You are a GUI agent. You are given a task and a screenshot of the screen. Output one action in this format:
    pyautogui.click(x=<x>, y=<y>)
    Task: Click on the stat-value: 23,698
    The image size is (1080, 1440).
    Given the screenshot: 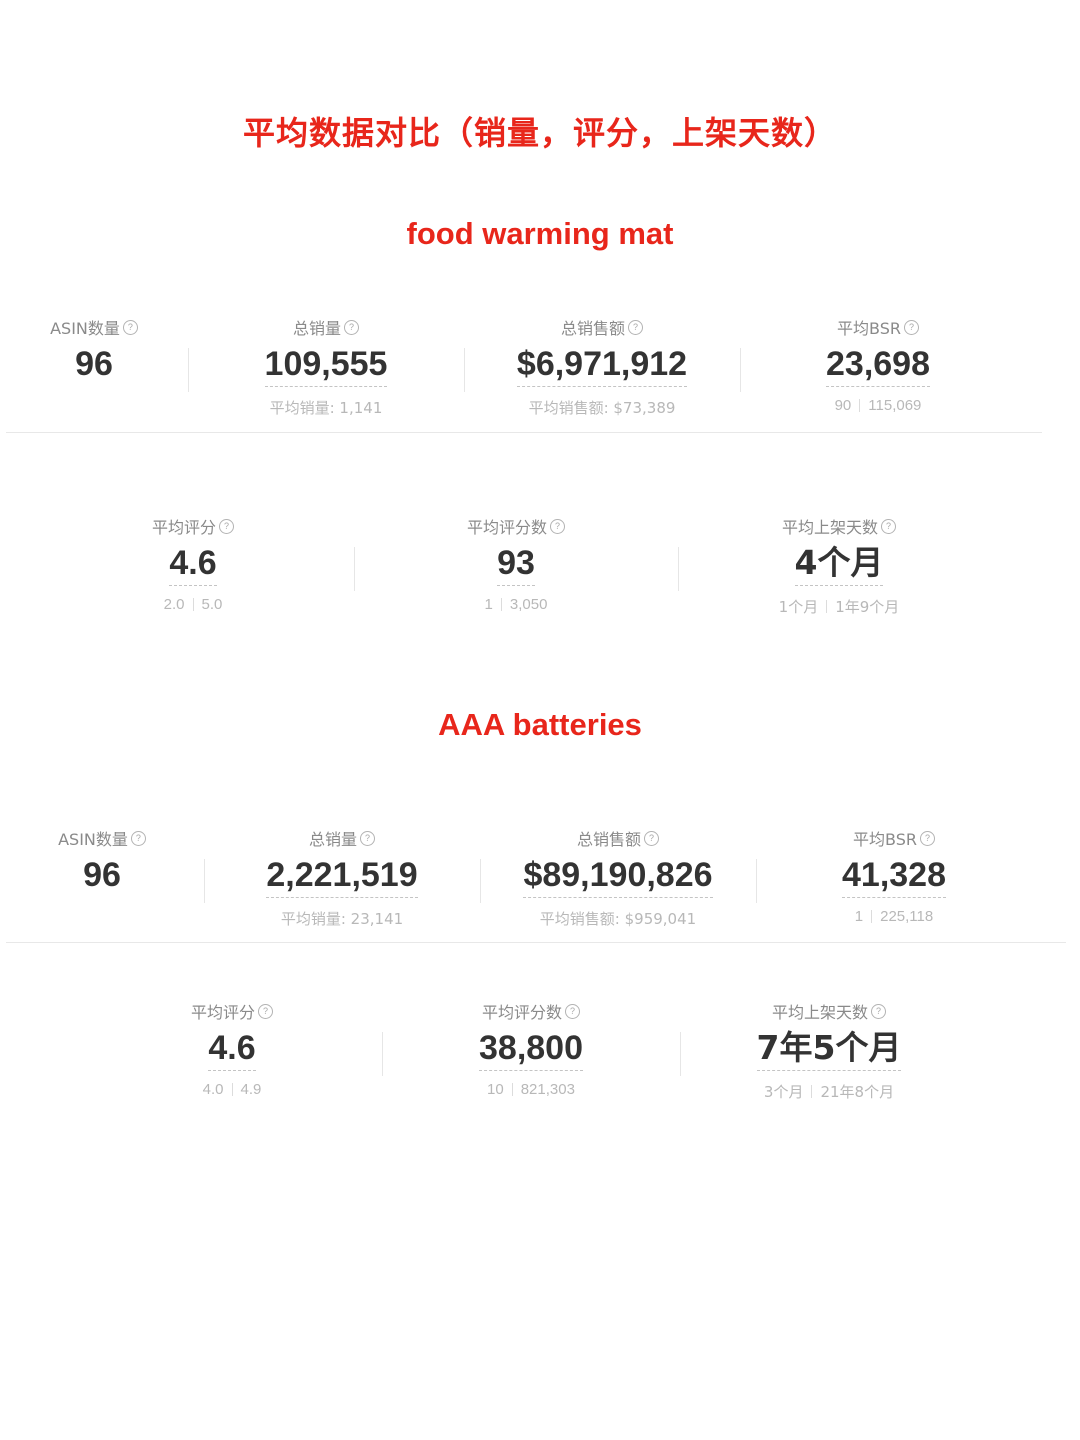 What is the action you would take?
    pyautogui.click(x=878, y=365)
    